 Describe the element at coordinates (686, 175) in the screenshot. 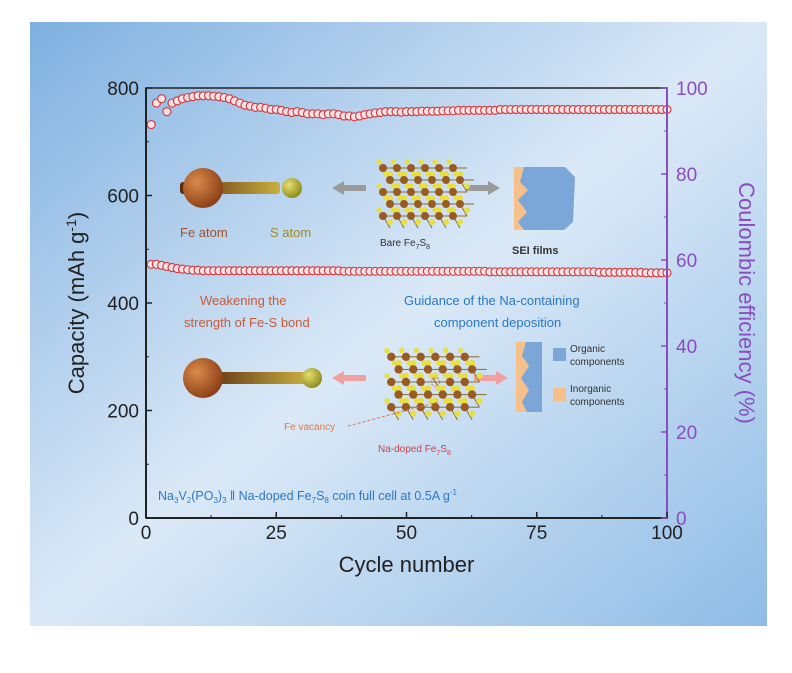

I see `y-right-tick-label: 80` at that location.